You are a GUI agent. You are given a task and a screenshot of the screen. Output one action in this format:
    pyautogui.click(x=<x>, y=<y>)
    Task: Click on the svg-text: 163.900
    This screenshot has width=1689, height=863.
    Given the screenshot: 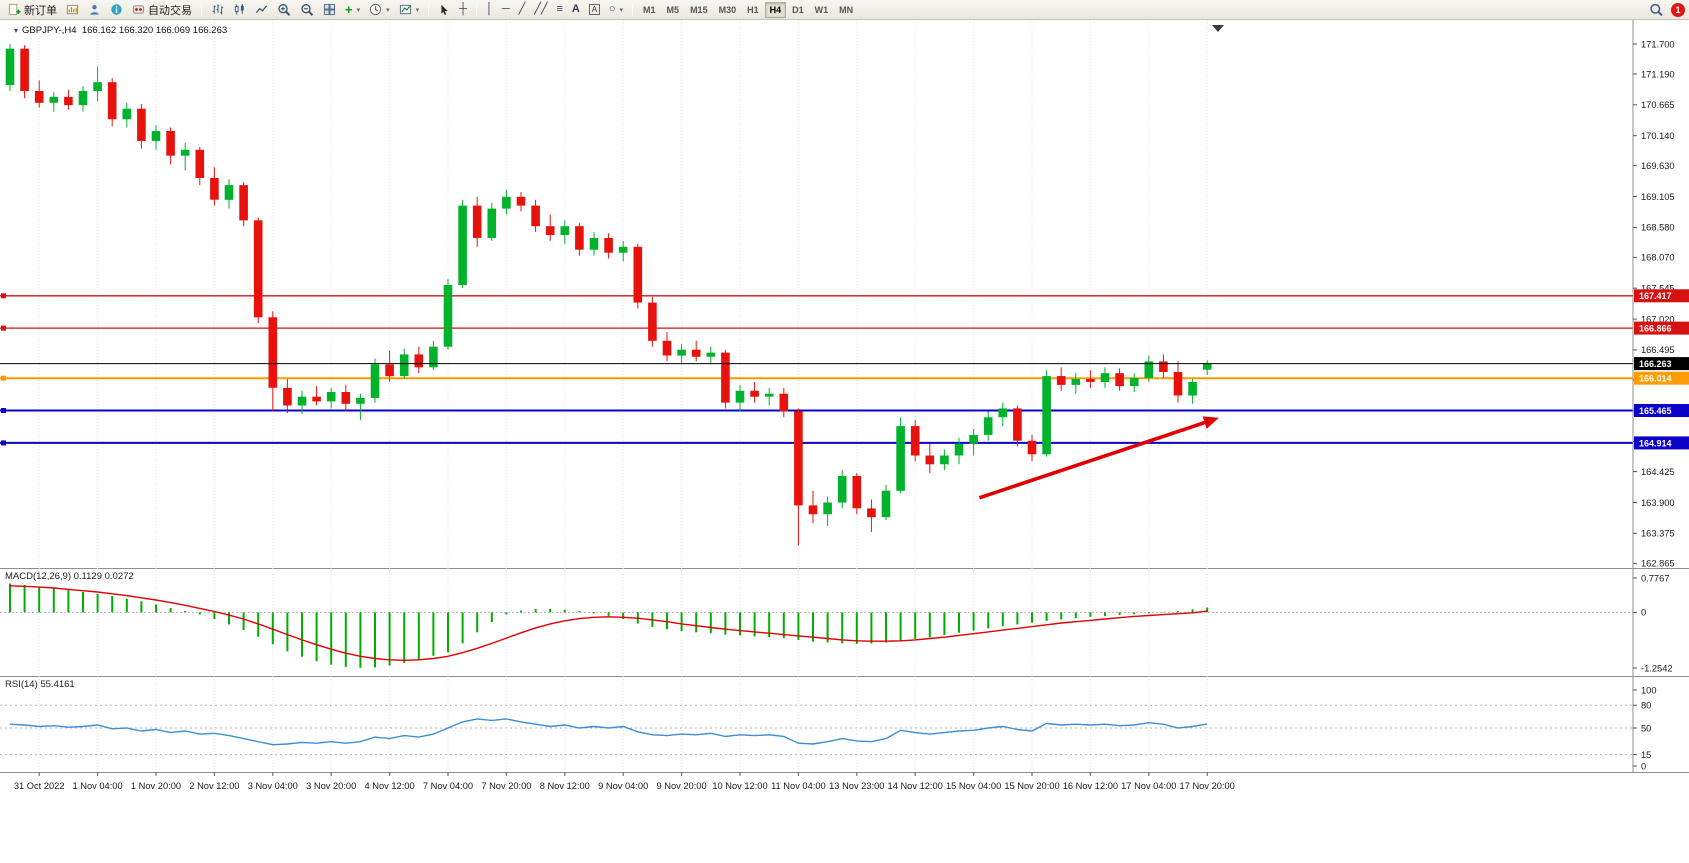 What is the action you would take?
    pyautogui.click(x=1658, y=503)
    